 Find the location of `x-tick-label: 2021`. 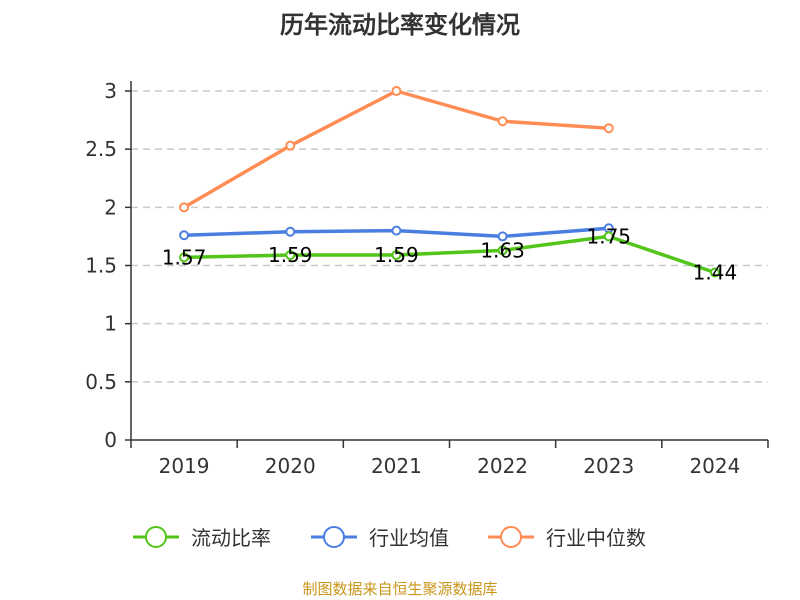

x-tick-label: 2021 is located at coordinates (396, 466).